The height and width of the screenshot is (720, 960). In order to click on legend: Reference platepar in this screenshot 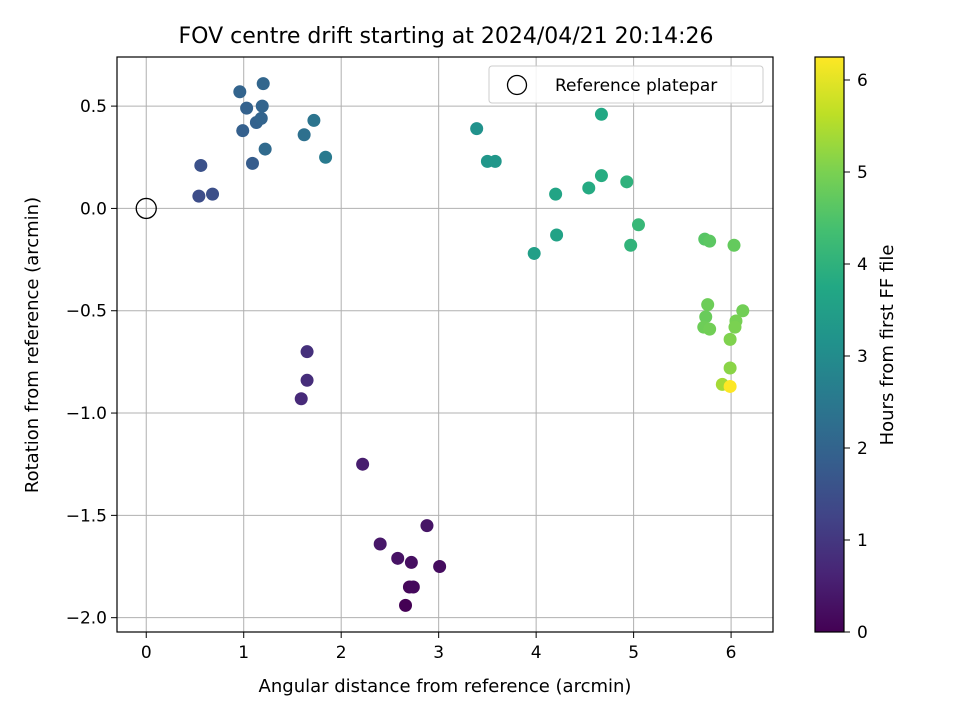, I will do `click(626, 84)`.